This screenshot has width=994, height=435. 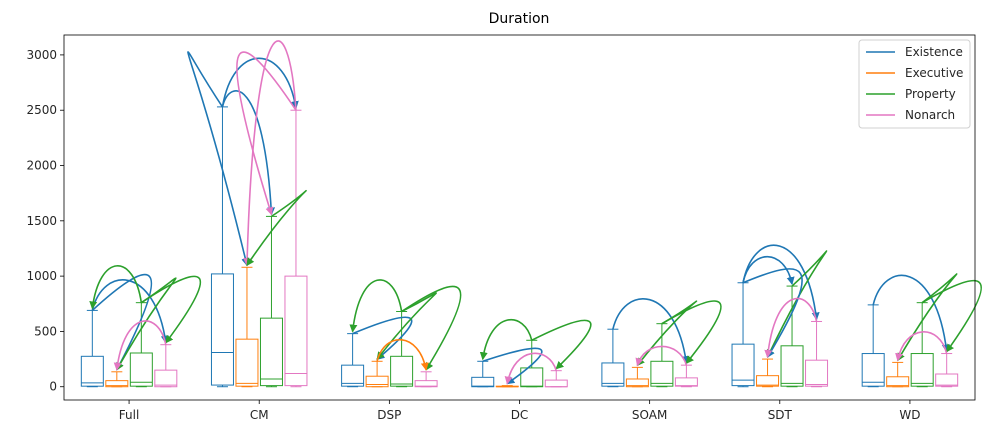 What do you see at coordinates (248, 153) in the screenshot?
I see `arrow-cm-existence-to-property` at bounding box center [248, 153].